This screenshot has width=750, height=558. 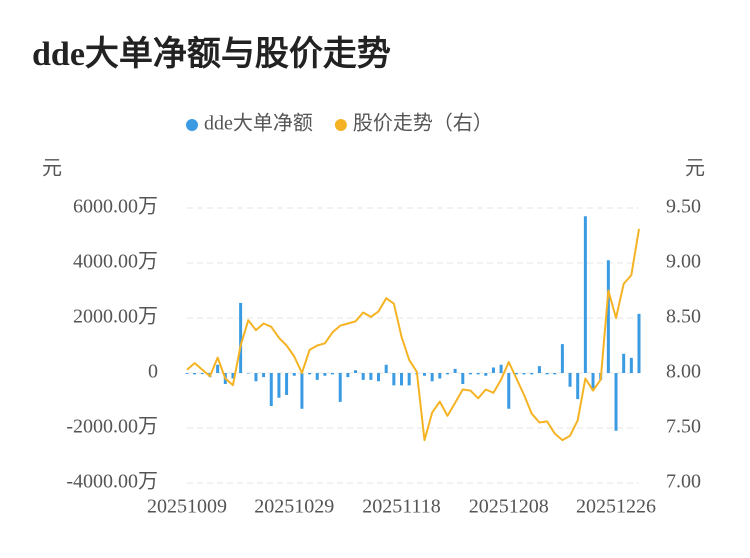 I want to click on x-tick-label: 20251208, so click(x=509, y=507).